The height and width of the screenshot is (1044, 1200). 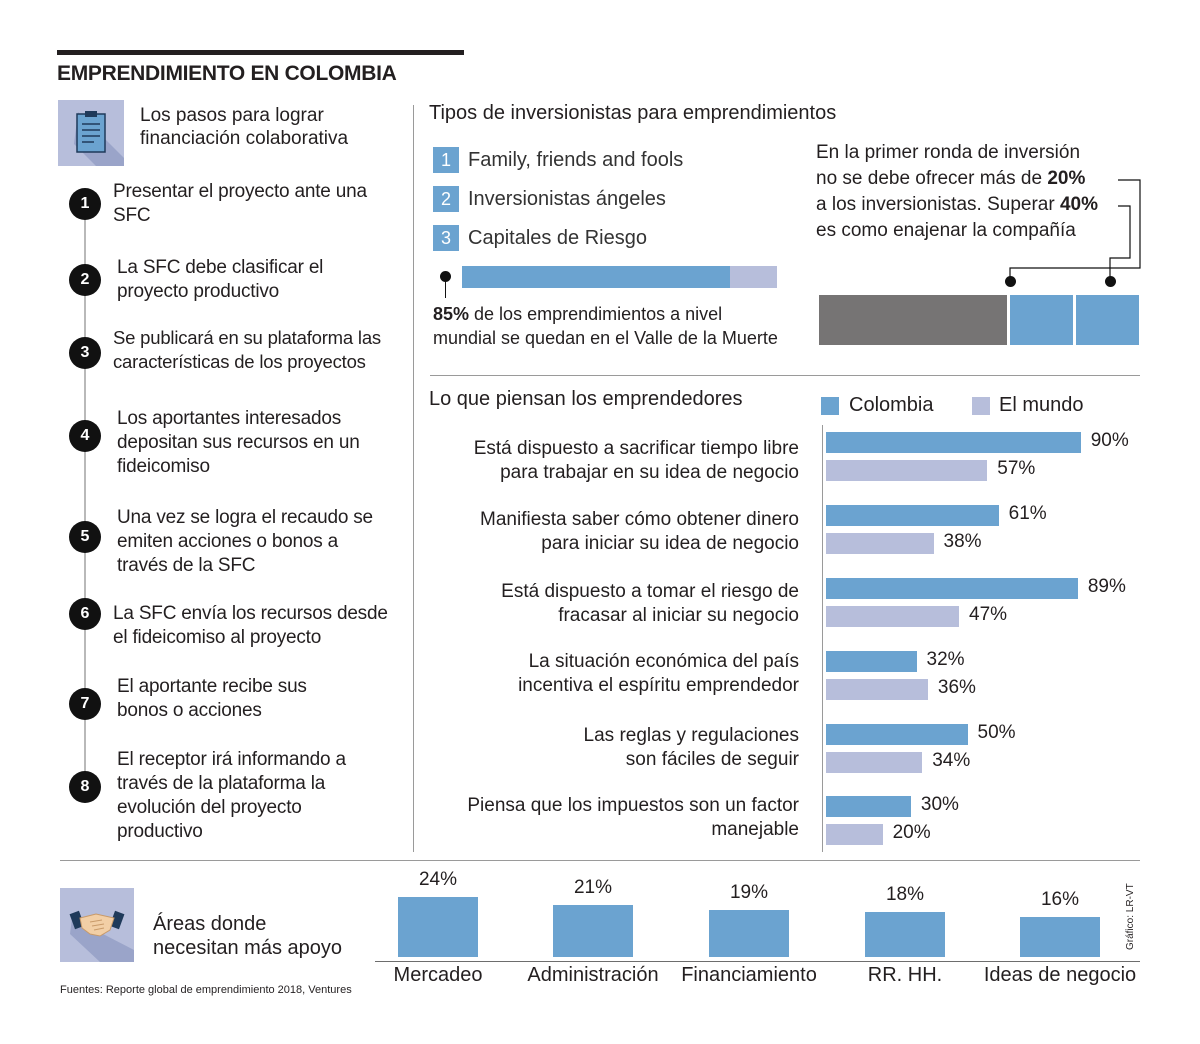 I want to click on area-label: Mercadeo, so click(x=438, y=975).